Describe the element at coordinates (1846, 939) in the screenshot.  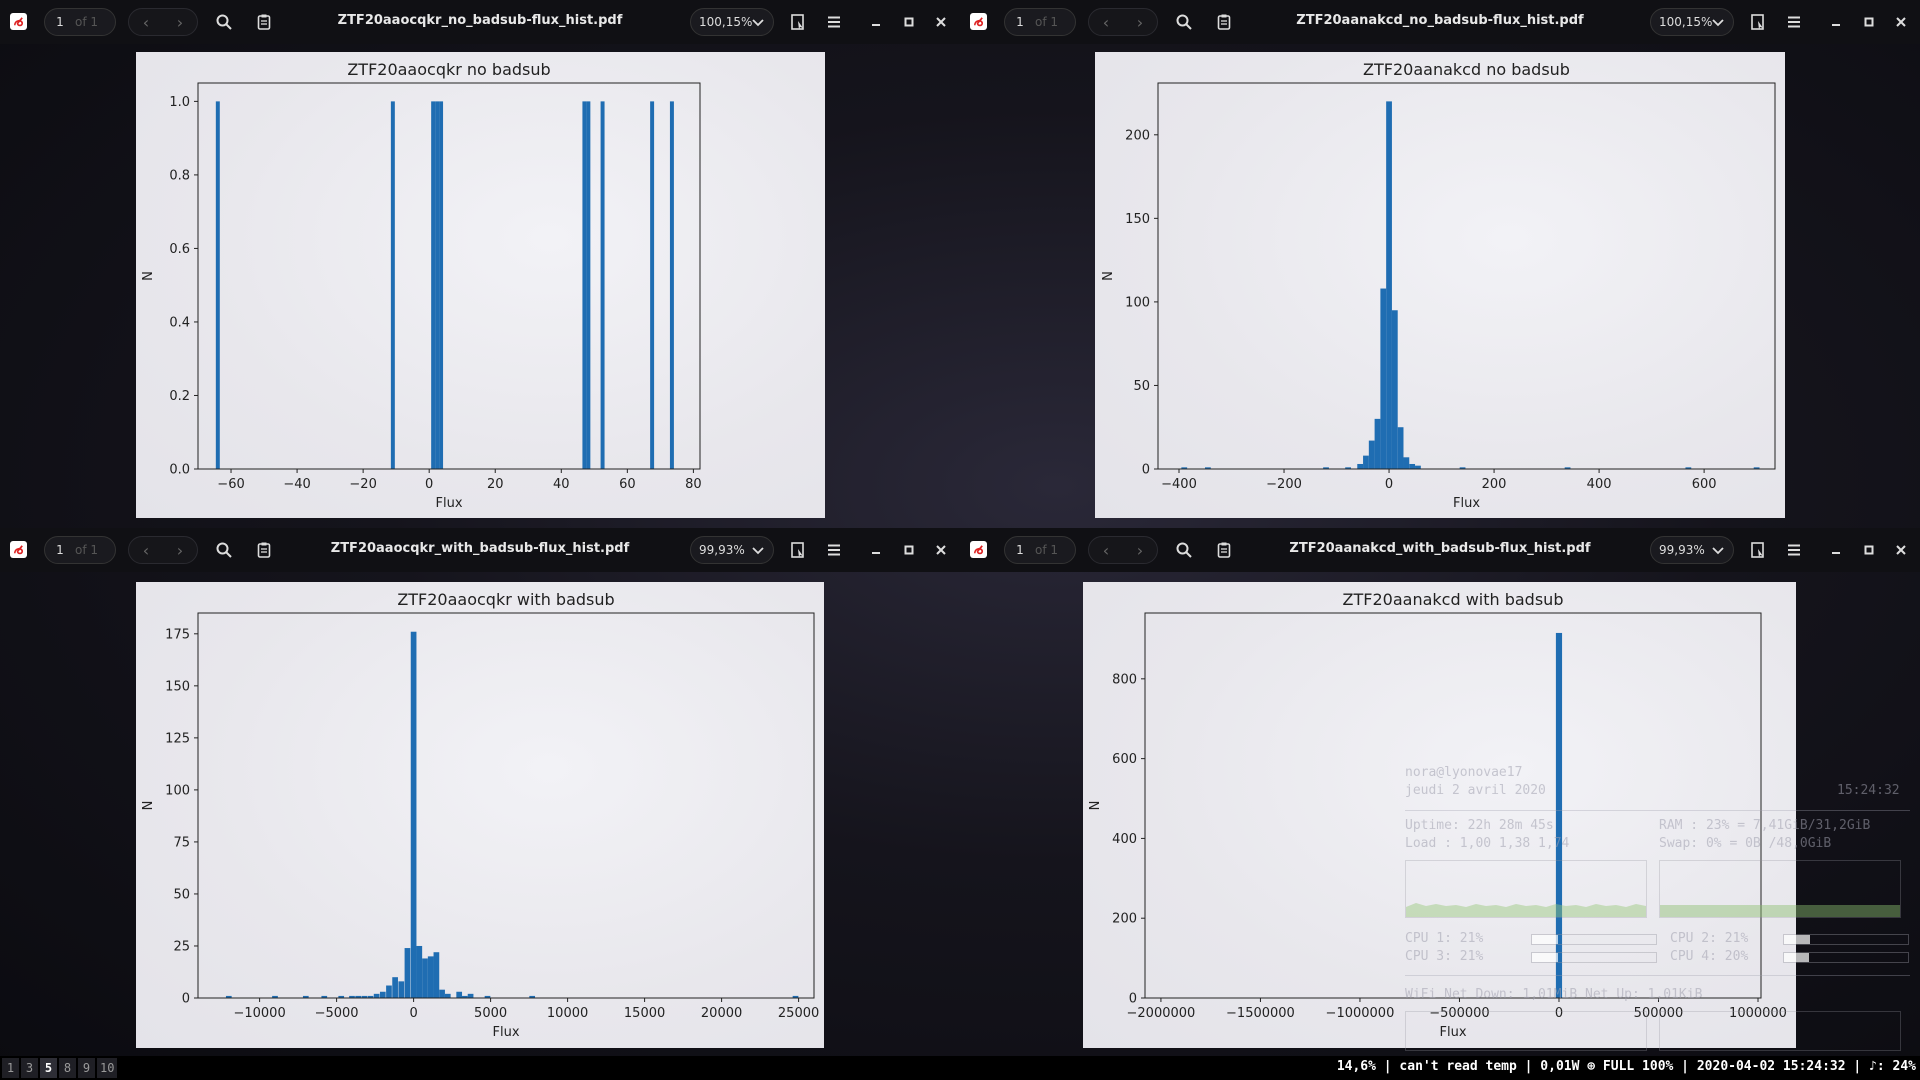
I see `cpu2-bar` at that location.